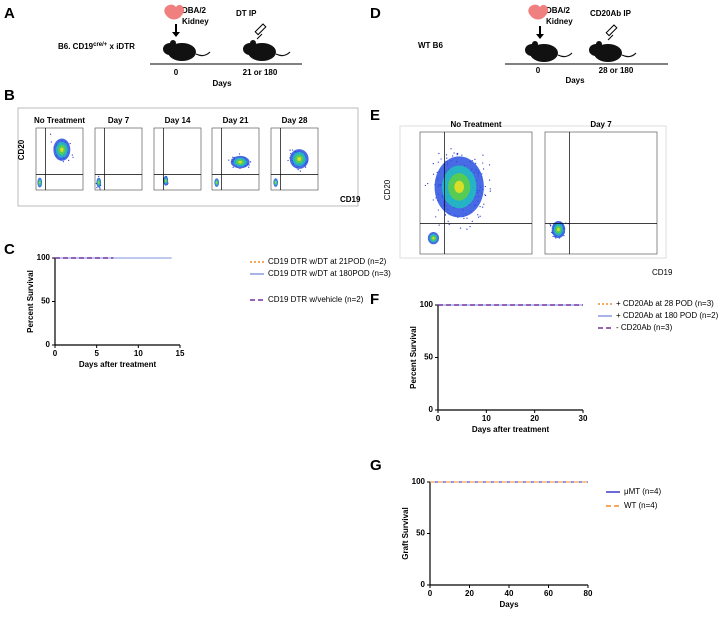  Describe the element at coordinates (118, 364) in the screenshot. I see `x-axis-label: Days after treatment` at that location.